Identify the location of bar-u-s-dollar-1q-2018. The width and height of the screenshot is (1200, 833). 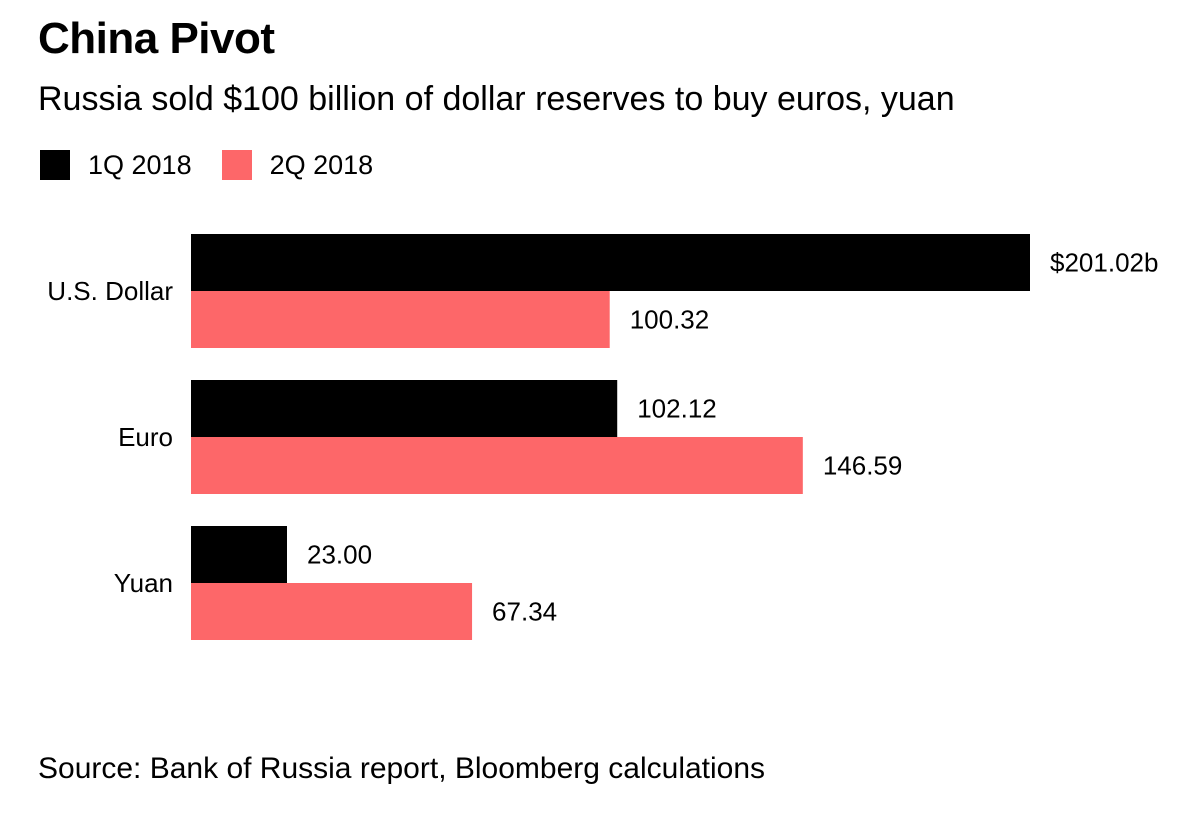
(610, 262).